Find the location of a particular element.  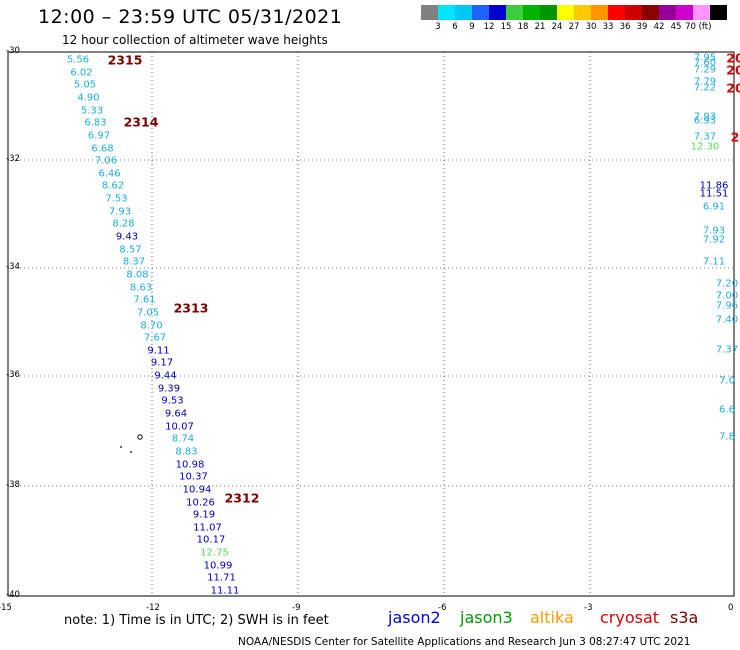

swh-label: 8.63 is located at coordinates (141, 288).